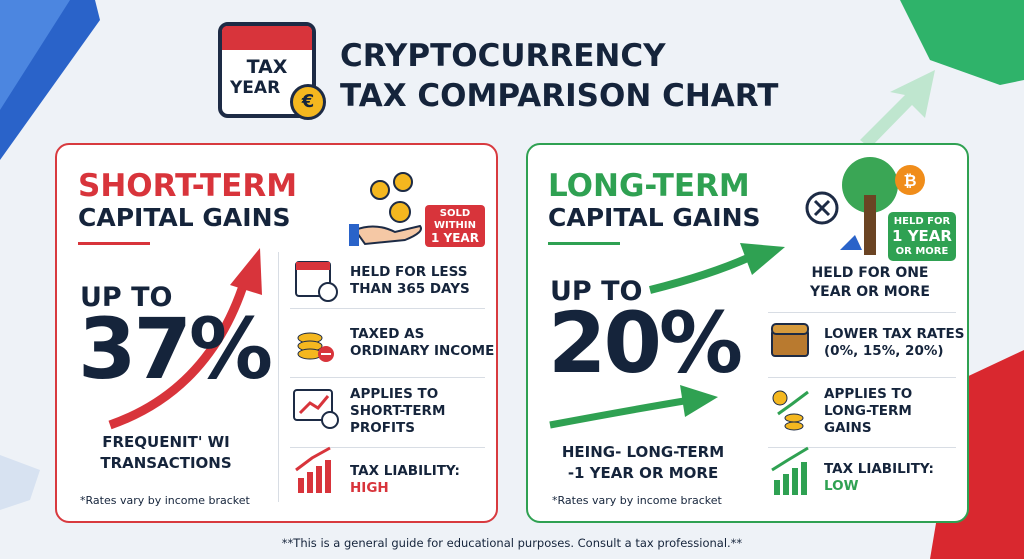 This screenshot has height=559, width=1024. I want to click on item-line: LONG-TERM, so click(868, 411).